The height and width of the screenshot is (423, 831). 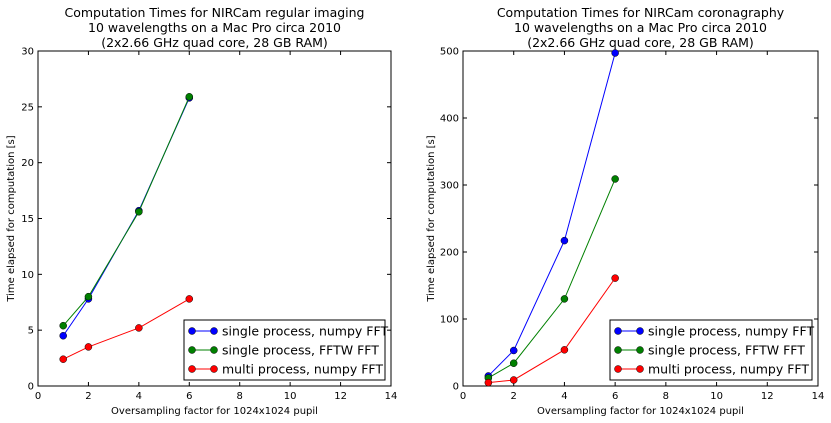 What do you see at coordinates (27, 52) in the screenshot?
I see `y-tick-label: 30` at bounding box center [27, 52].